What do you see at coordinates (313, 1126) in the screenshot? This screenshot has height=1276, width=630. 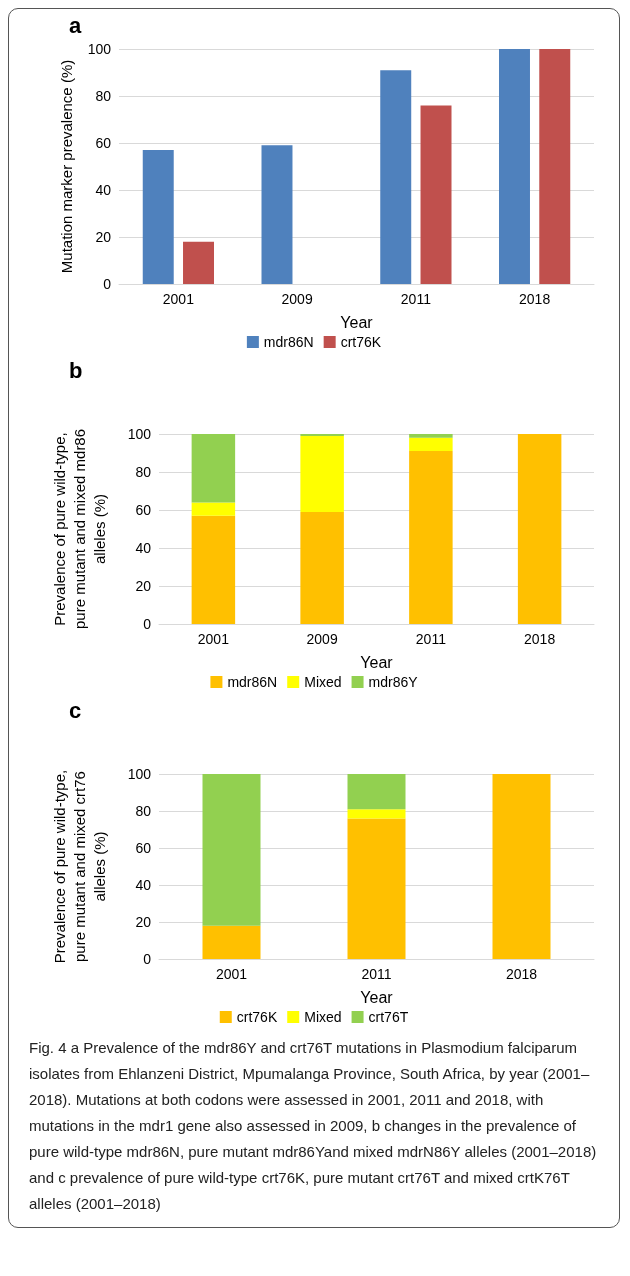 I see `caption: Fig. 4 a Prevalence of the mdr86Y and crt76T mutations in Plasmodium falciparum isolates from Ehlanzeni District, Mpumalanga Province, South Africa, by year (2001–2018). Mutations at both codons were assessed in 2001, 2011 and 2018, with mutations in the mdr1 gene also assessed in 2009, b changes in the prevalence of pure wild-type mdr86N, pure mutant mdr86Yand mixed mdrN86Y alleles (2001–2018) and c prevalence of pure wild-type crt76K, pure mutant crt76T and mixed crtK76T alleles (2001–2018)` at bounding box center [313, 1126].